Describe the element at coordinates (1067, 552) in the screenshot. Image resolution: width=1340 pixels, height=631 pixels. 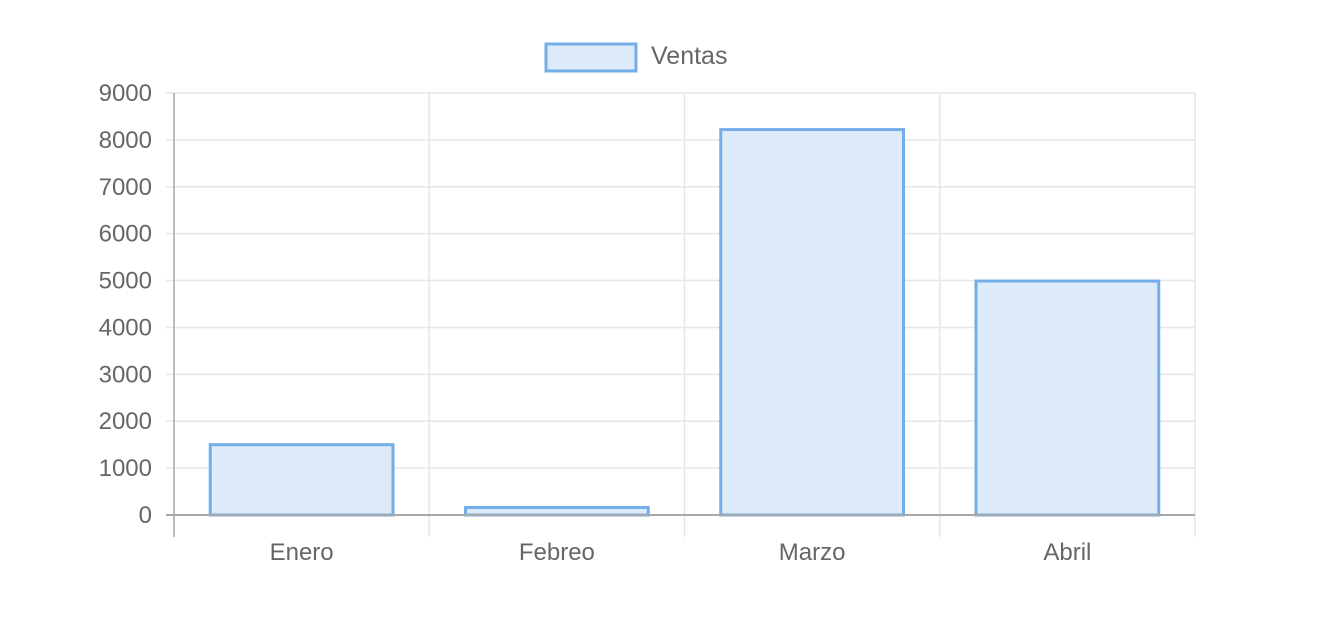
I see `x-category-label: Abril` at that location.